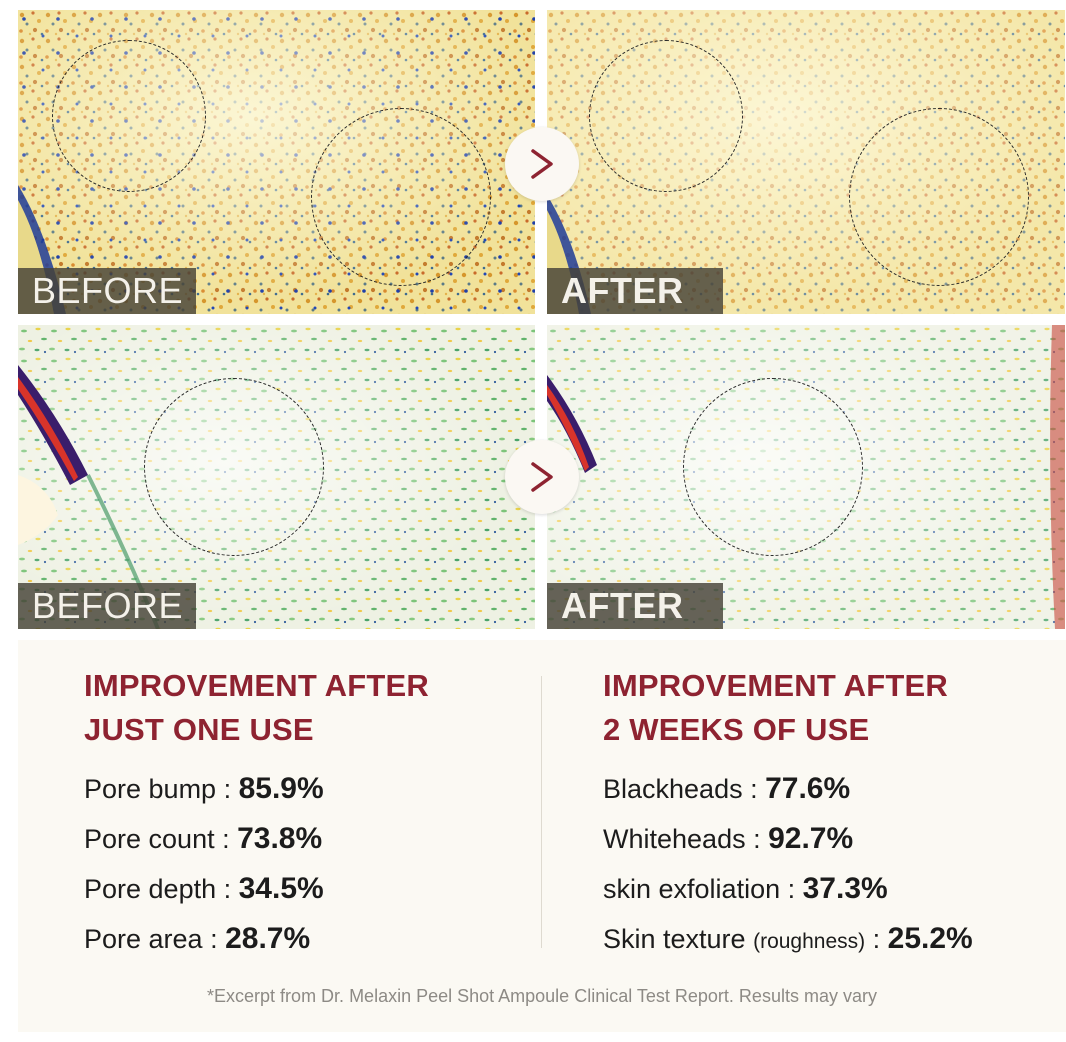 This screenshot has height=1042, width=1066. Describe the element at coordinates (678, 939) in the screenshot. I see `stat-label: Skin texture` at that location.